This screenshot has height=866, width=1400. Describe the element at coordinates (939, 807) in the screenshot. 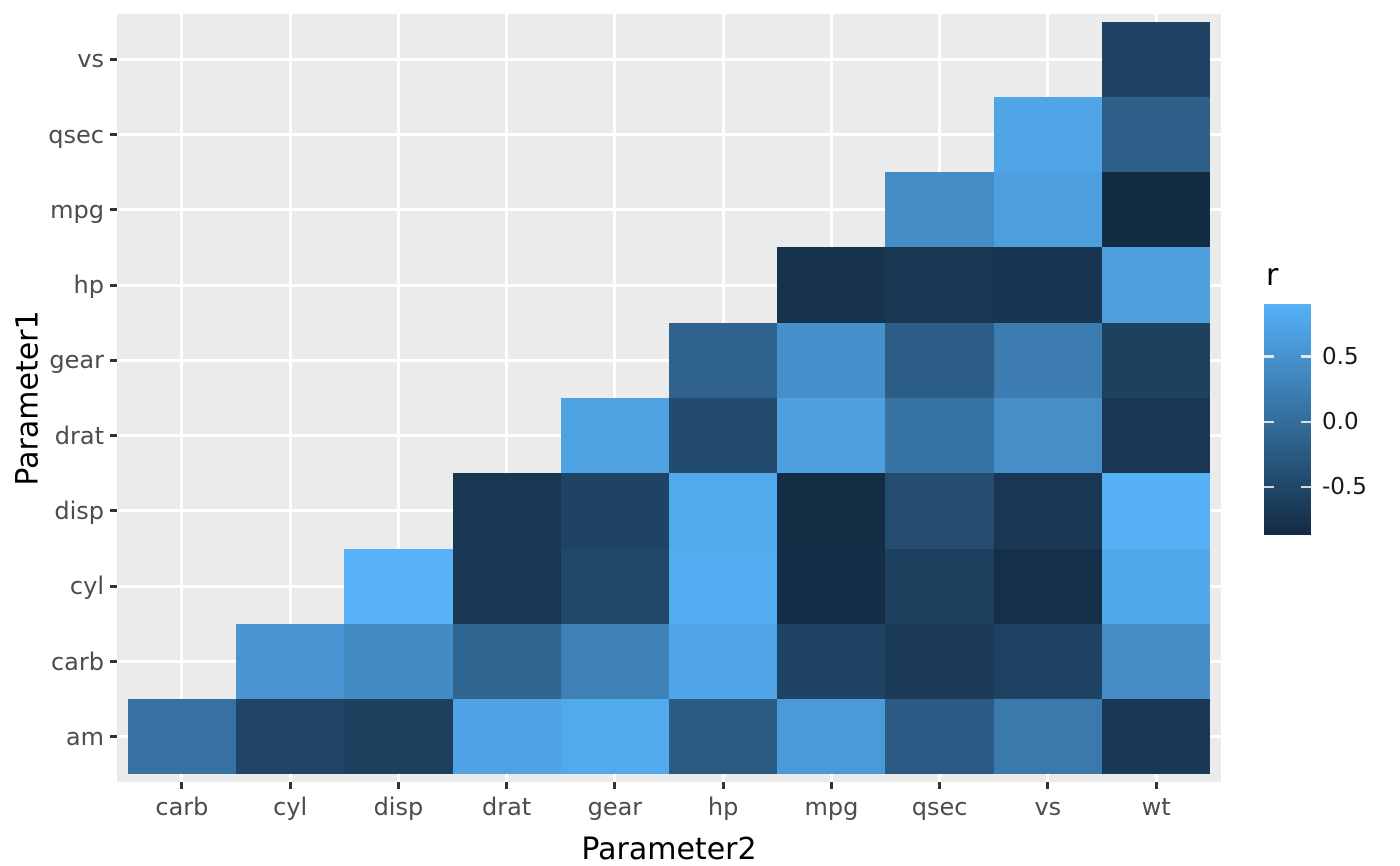

I see `x-label-qsec: qsec` at that location.